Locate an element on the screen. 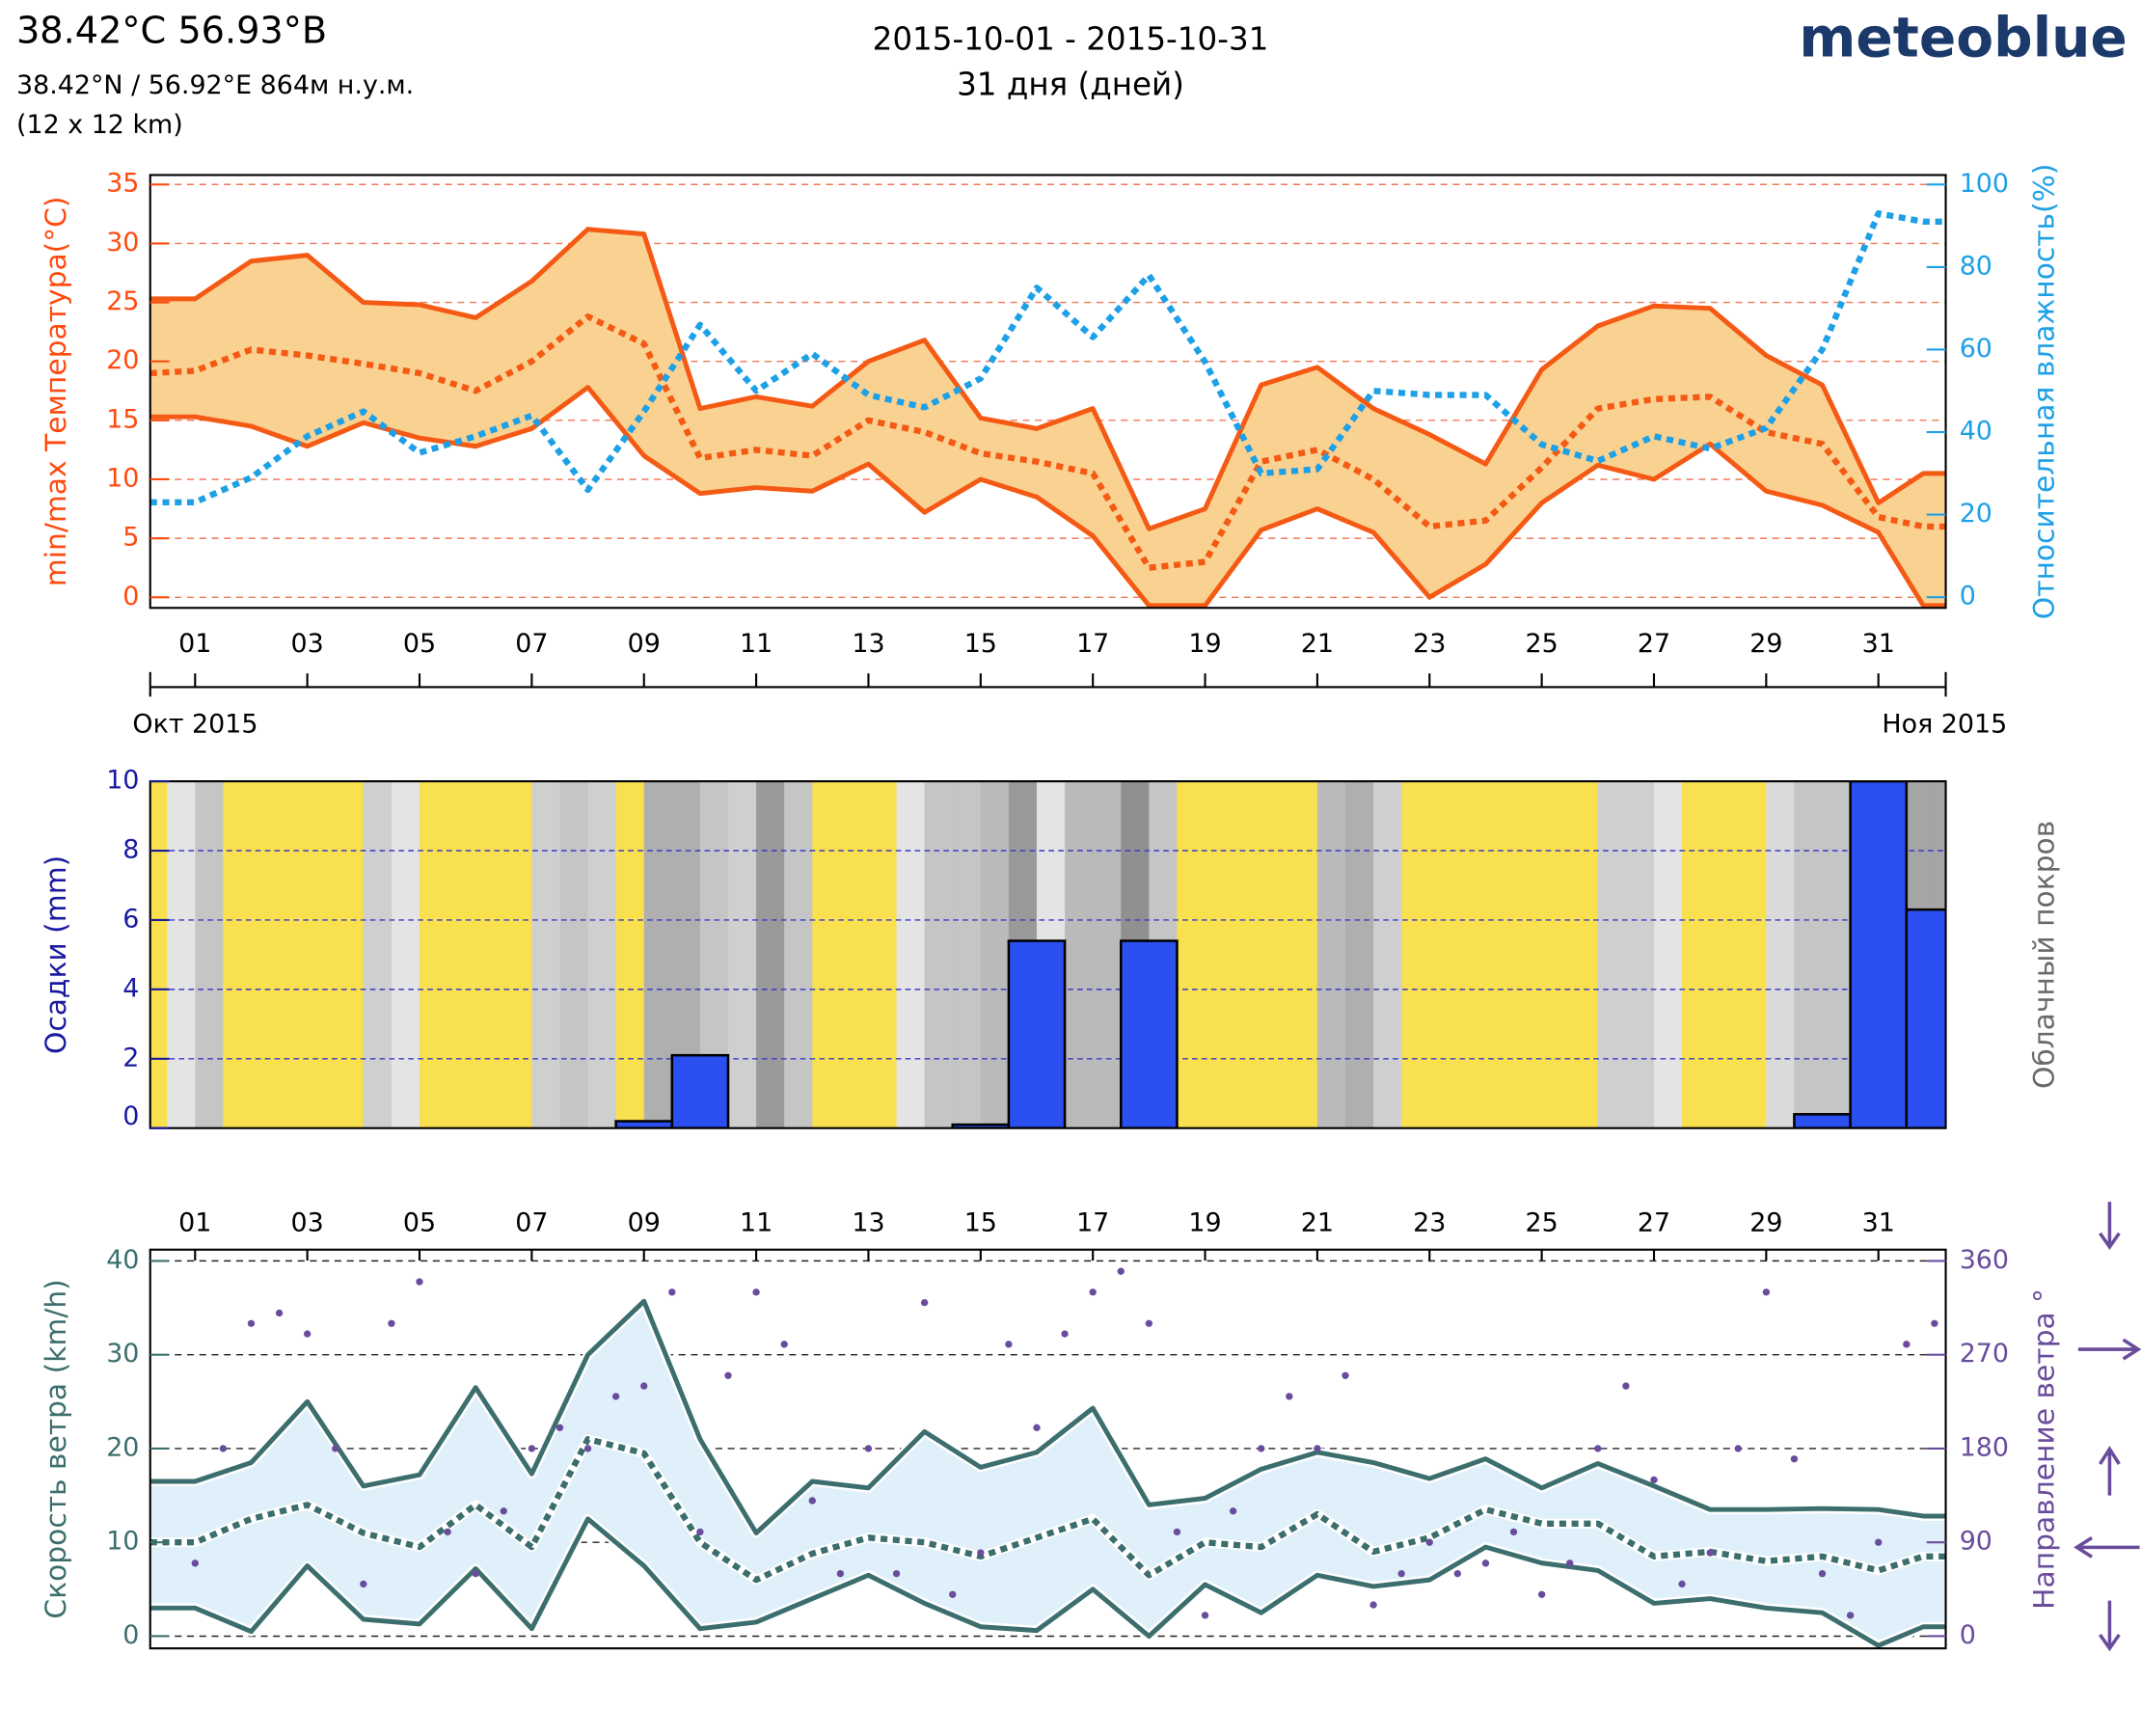  y2-axis-label: Облачный покров is located at coordinates (2044, 955).